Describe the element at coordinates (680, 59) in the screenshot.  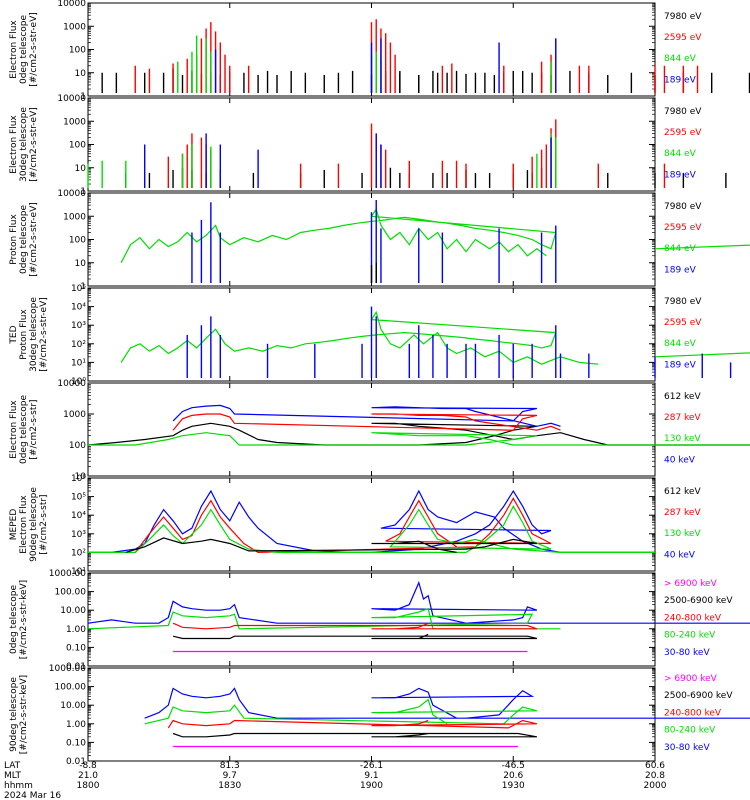
I see `legend-entry: 844 eV` at that location.